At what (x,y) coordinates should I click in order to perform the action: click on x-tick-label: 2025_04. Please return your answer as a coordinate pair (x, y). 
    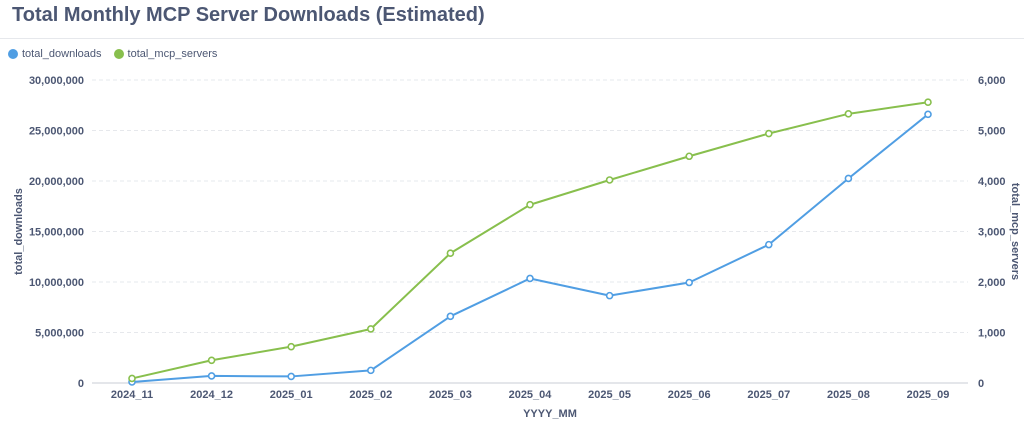
    Looking at the image, I should click on (531, 395).